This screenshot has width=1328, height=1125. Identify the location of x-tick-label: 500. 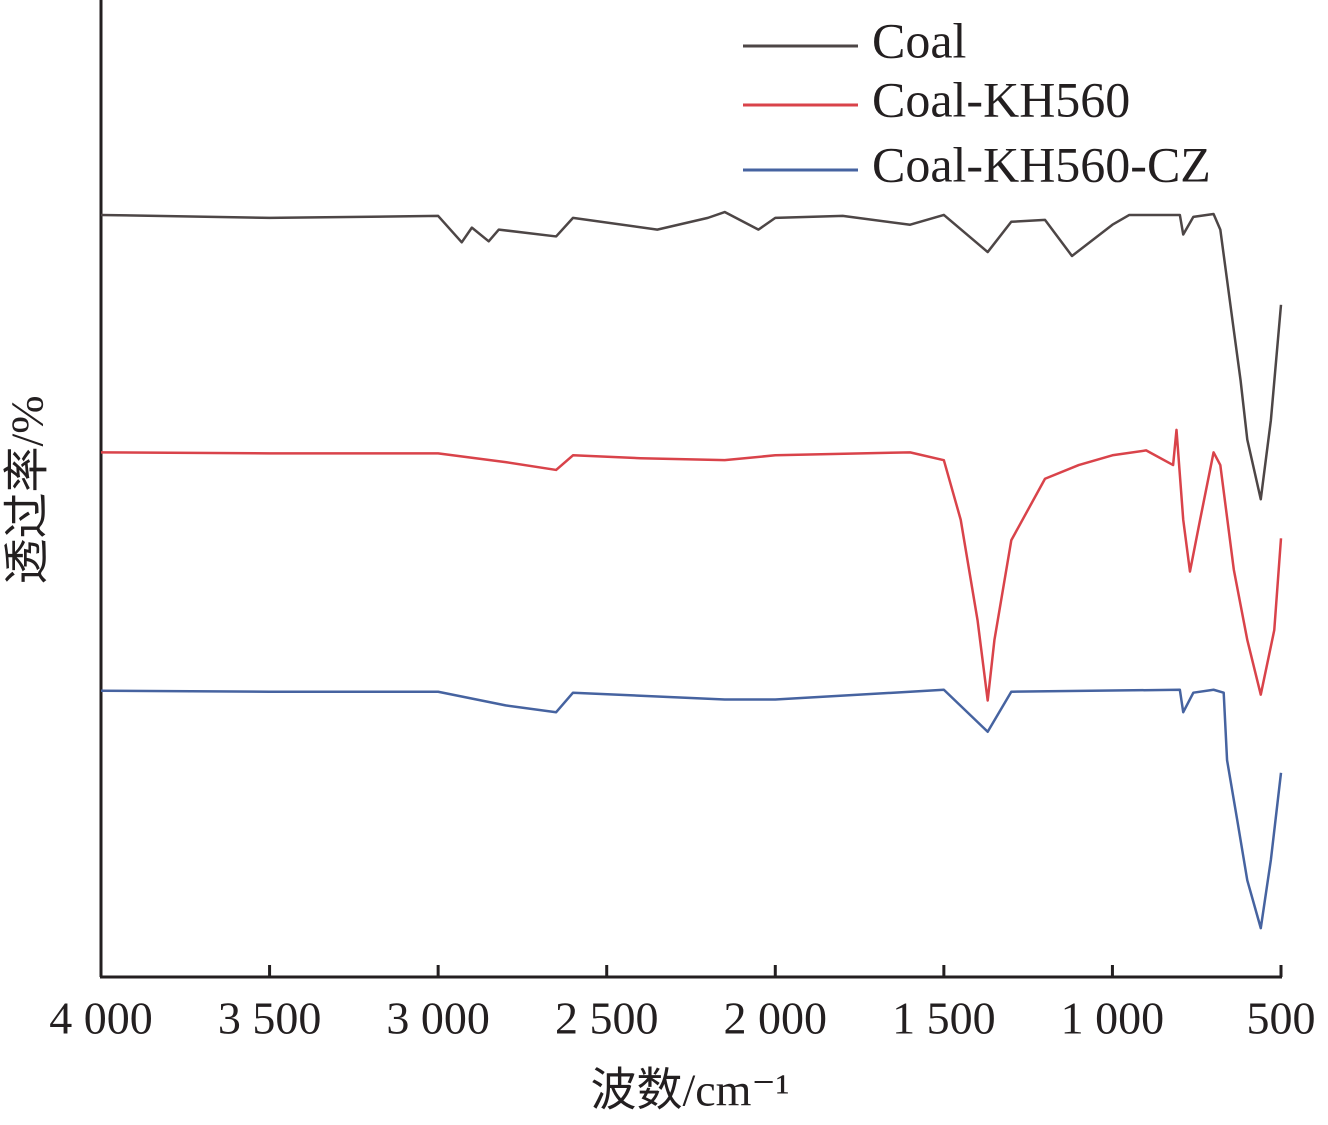
(1281, 1018).